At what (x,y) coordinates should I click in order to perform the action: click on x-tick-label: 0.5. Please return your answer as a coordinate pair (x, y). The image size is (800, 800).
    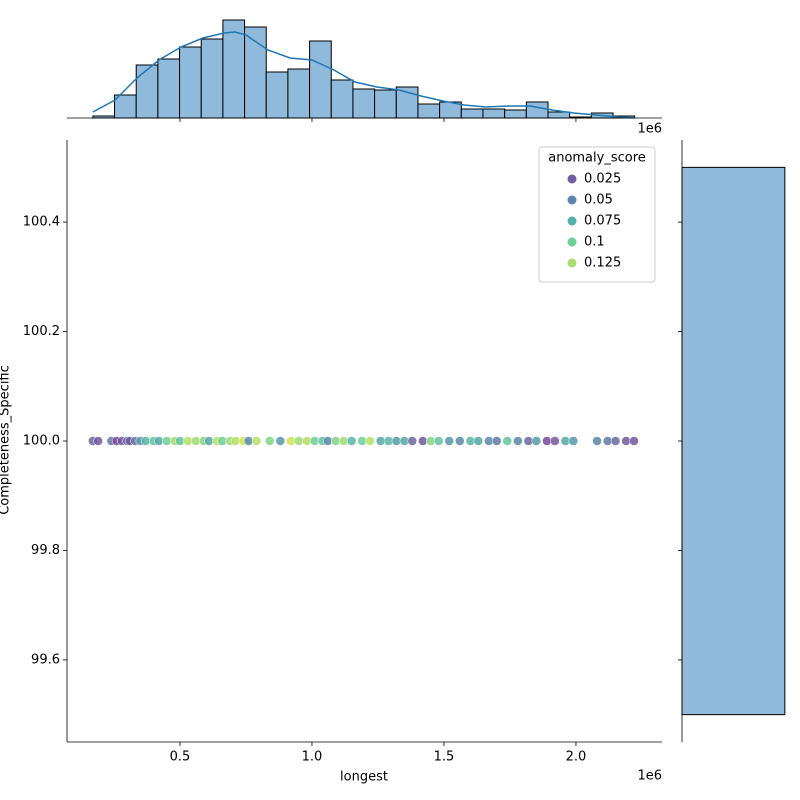
    Looking at the image, I should click on (180, 757).